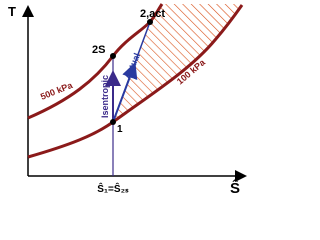 The height and width of the screenshot is (240, 320). Describe the element at coordinates (152, 14) in the screenshot. I see `point-label: 2,act` at that location.